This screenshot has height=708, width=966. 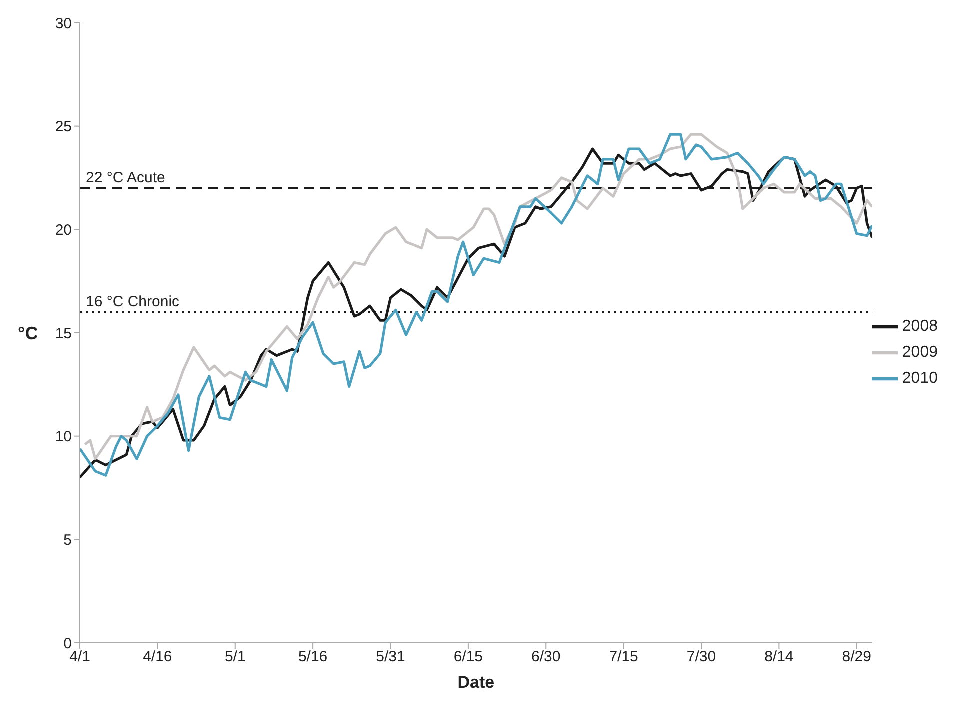 What do you see at coordinates (857, 657) in the screenshot?
I see `x-tick-label: 8/29` at bounding box center [857, 657].